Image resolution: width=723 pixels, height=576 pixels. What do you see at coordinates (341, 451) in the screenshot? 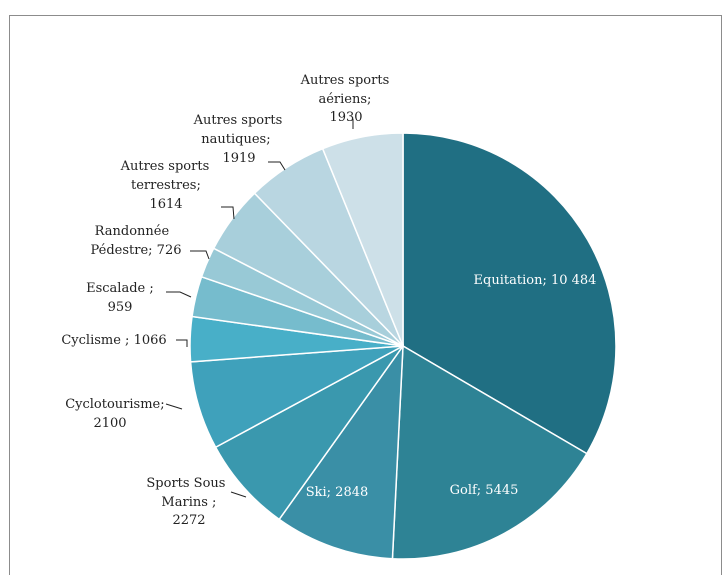
I see `pie-slice-ski` at bounding box center [341, 451].